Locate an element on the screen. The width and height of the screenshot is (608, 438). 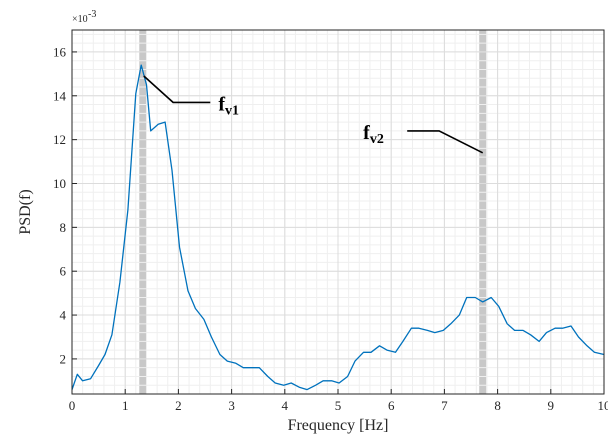
x-tick-label: 9 is located at coordinates (551, 405).